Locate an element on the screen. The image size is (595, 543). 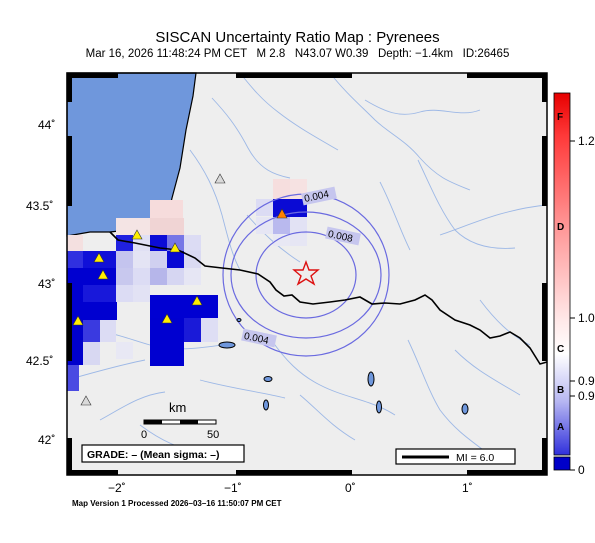
grade-label: D is located at coordinates (560, 227).